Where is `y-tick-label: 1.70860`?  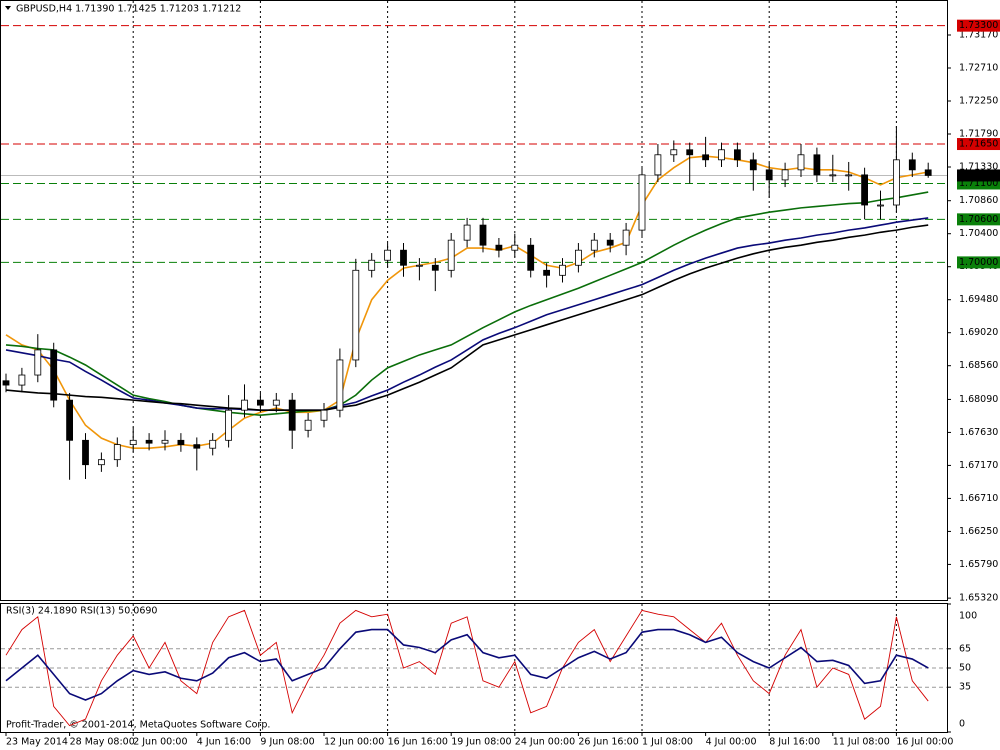
y-tick-label: 1.70860 is located at coordinates (978, 200).